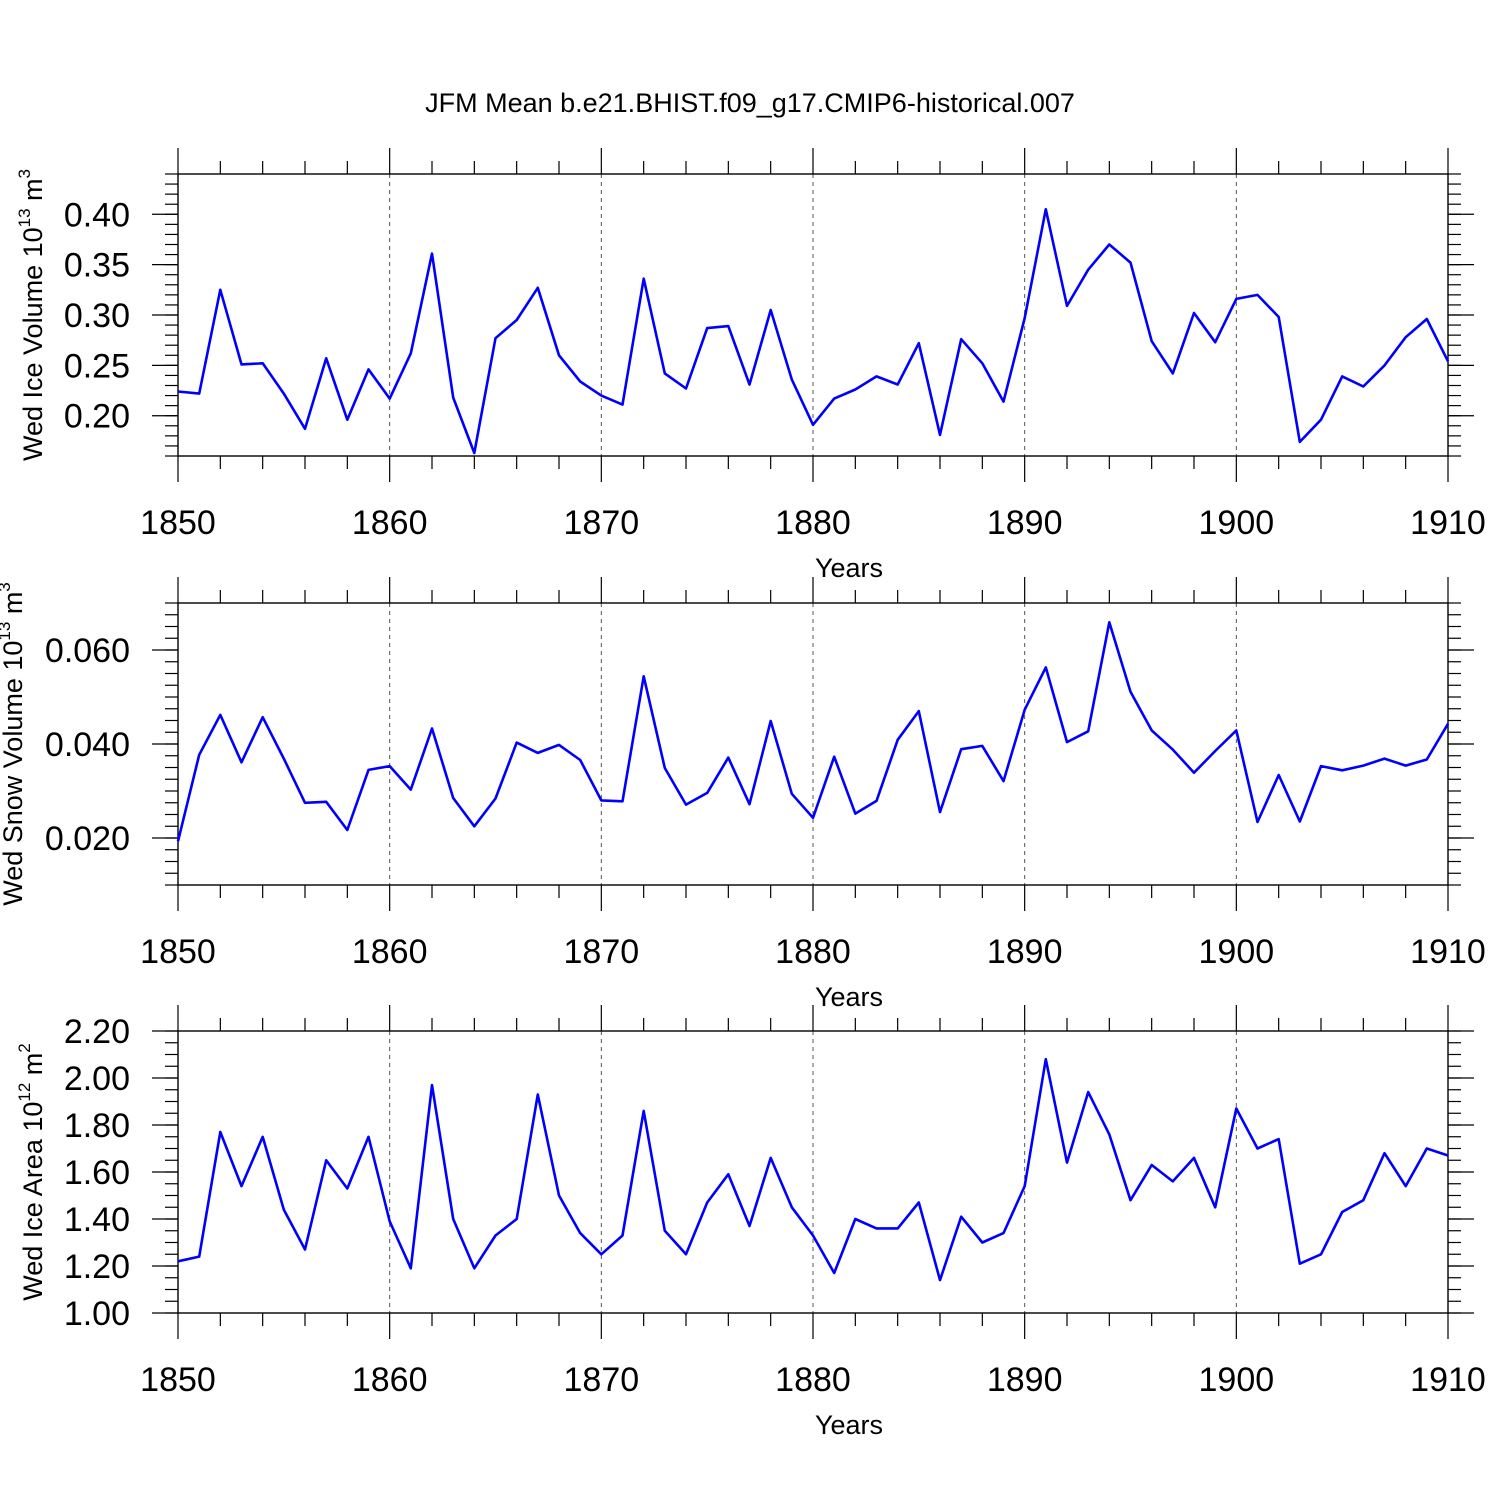 This screenshot has width=1500, height=1500. I want to click on y-axis-label: Wed Ice Area 1012 m2, so click(31, 1172).